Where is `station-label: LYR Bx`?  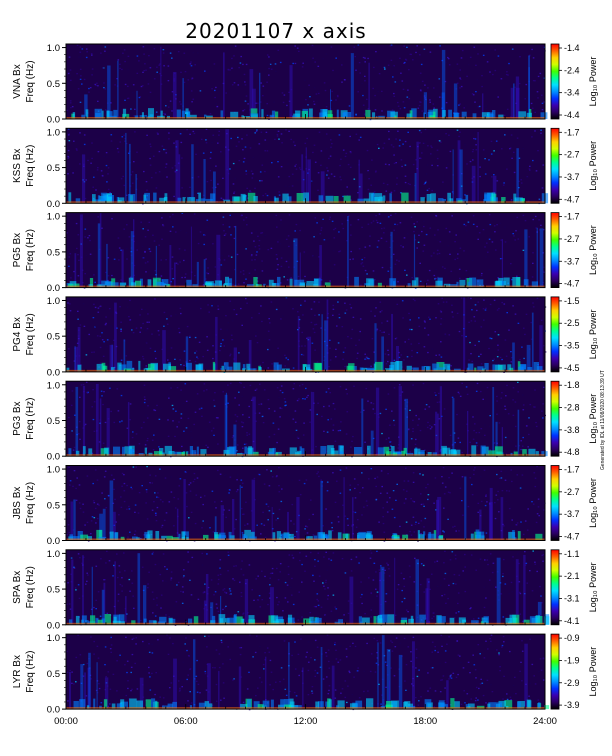
station-label: LYR Bx is located at coordinates (17, 671).